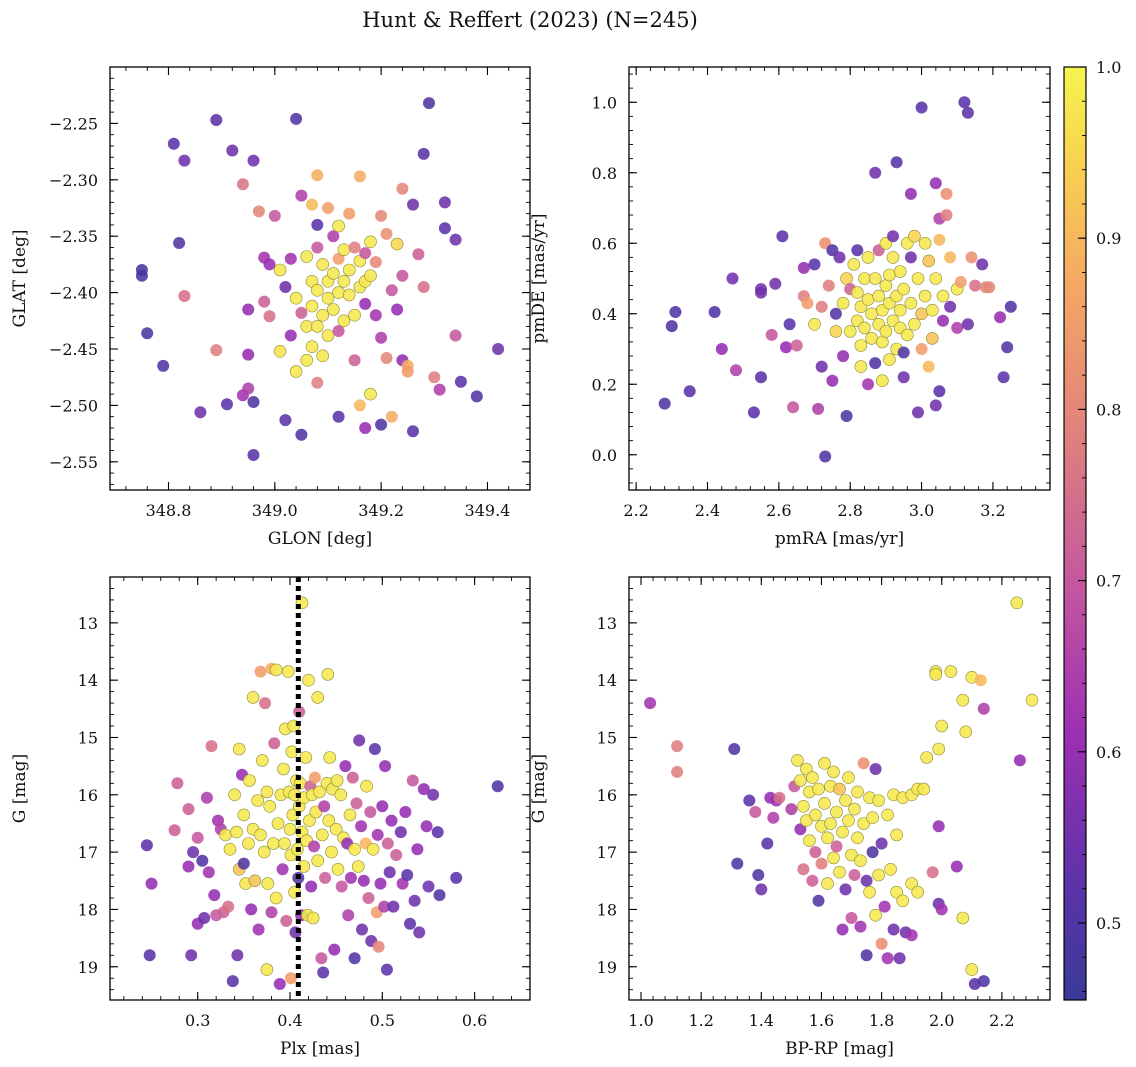 The width and height of the screenshot is (1136, 1067). Describe the element at coordinates (1108, 752) in the screenshot. I see `colorbar-tick-label: 0.6` at that location.